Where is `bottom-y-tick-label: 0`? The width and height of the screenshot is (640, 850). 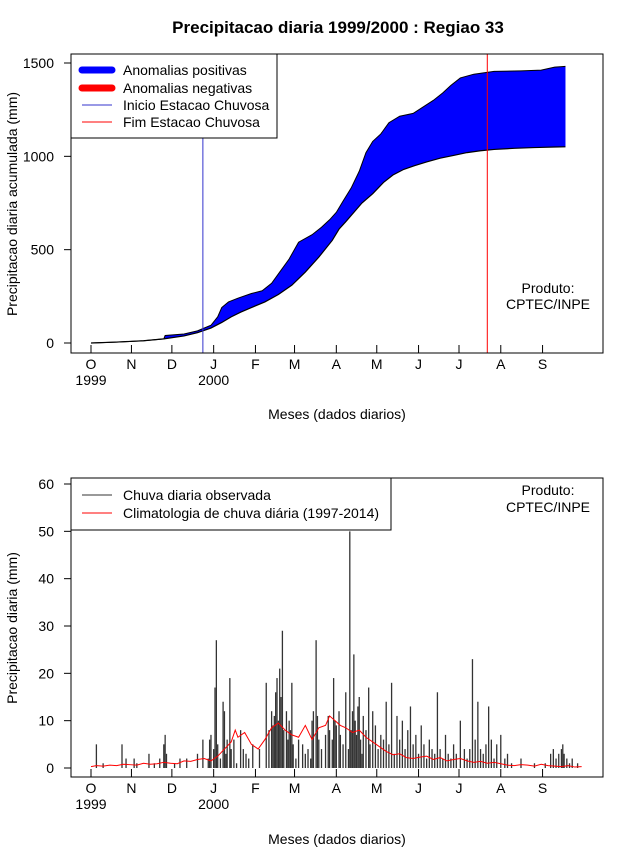 bottom-y-tick-label: 0 is located at coordinates (50, 768).